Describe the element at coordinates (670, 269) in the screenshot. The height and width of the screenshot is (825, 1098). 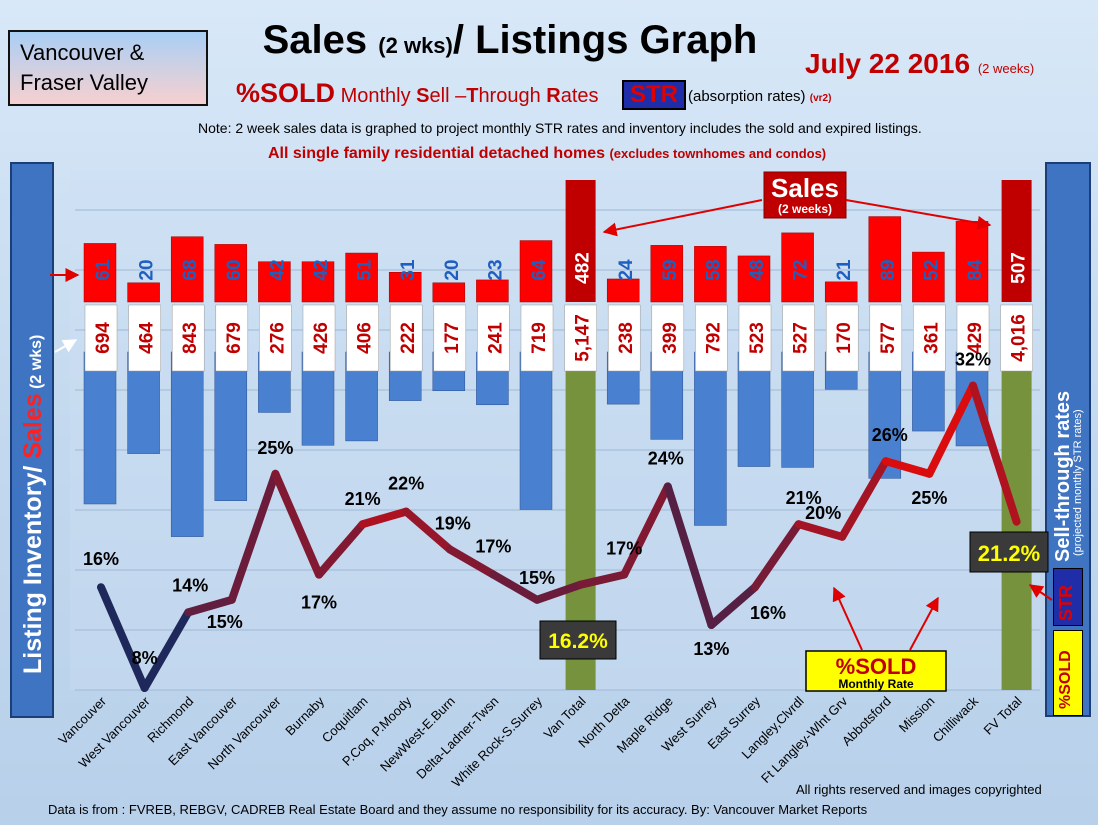
I see `sales-value-label: 59` at that location.